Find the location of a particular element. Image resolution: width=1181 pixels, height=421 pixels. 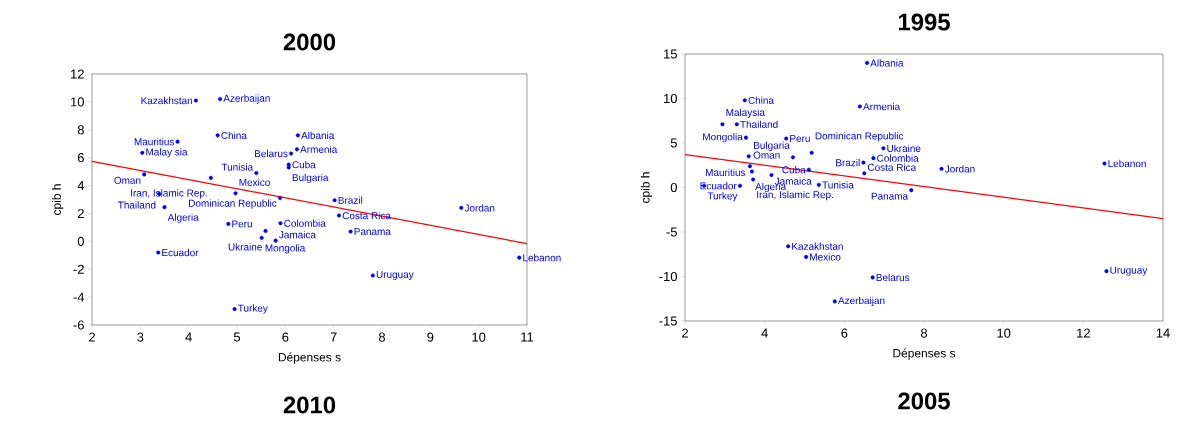

y-tick-label: -10 is located at coordinates (668, 276).